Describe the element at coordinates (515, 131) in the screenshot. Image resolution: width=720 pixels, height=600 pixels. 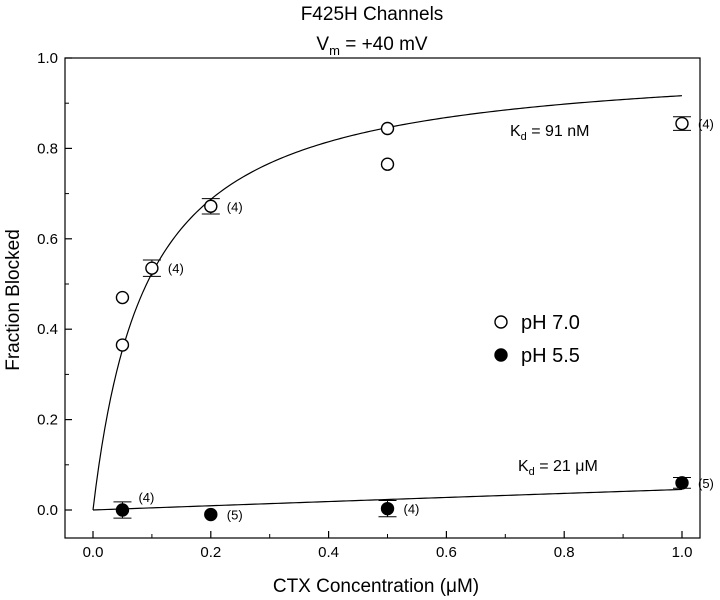
I see `fit-label-ph70-main: K` at that location.